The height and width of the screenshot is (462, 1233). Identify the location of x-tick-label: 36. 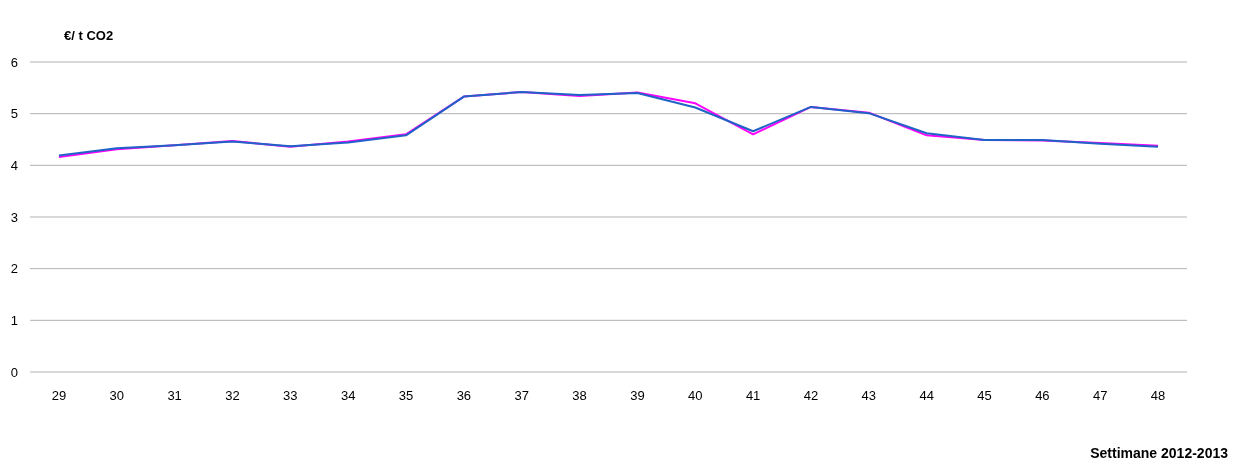
(464, 395).